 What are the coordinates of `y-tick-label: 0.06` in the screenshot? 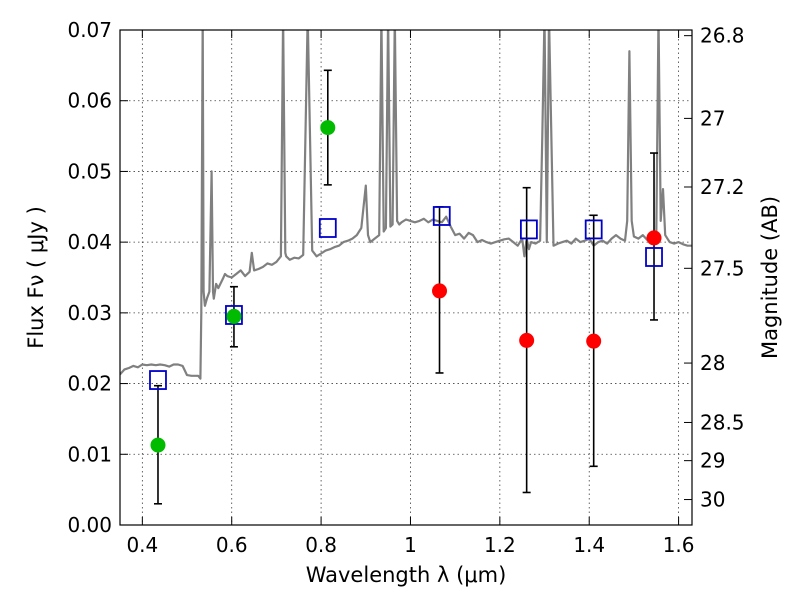 It's located at (89, 101).